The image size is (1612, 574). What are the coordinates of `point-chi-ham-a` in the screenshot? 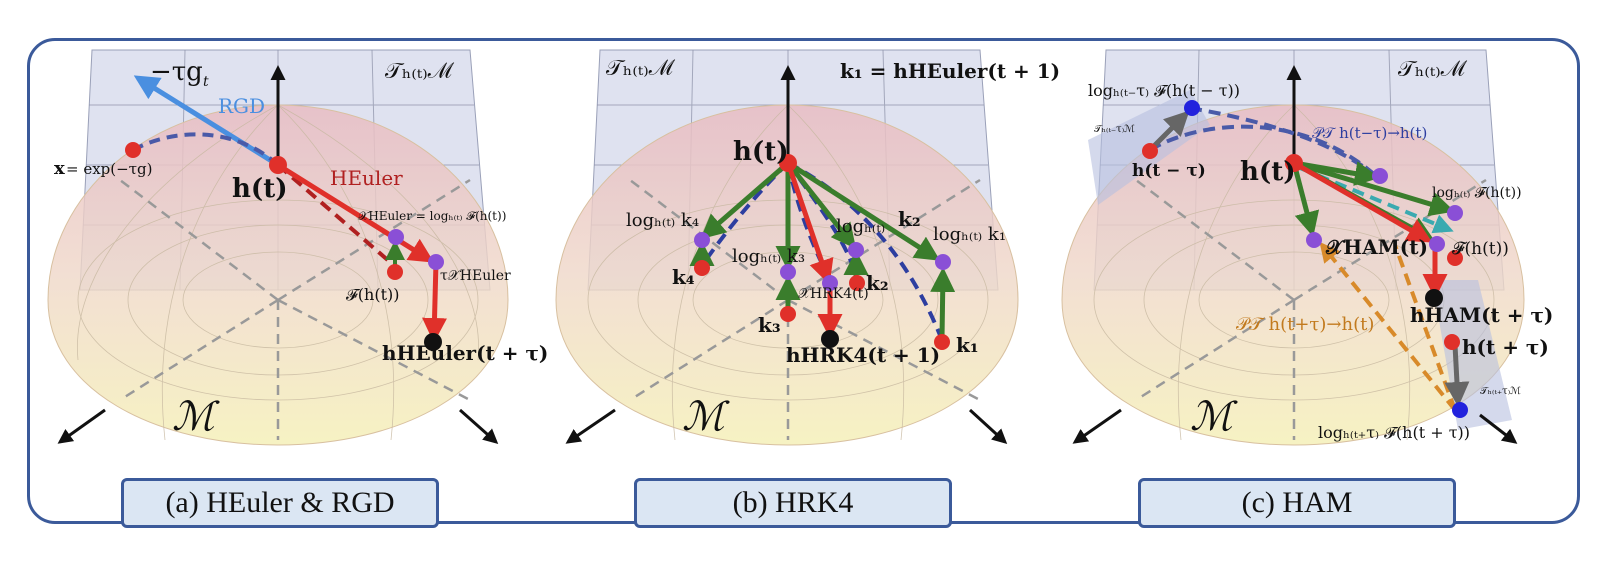 It's located at (1314, 240).